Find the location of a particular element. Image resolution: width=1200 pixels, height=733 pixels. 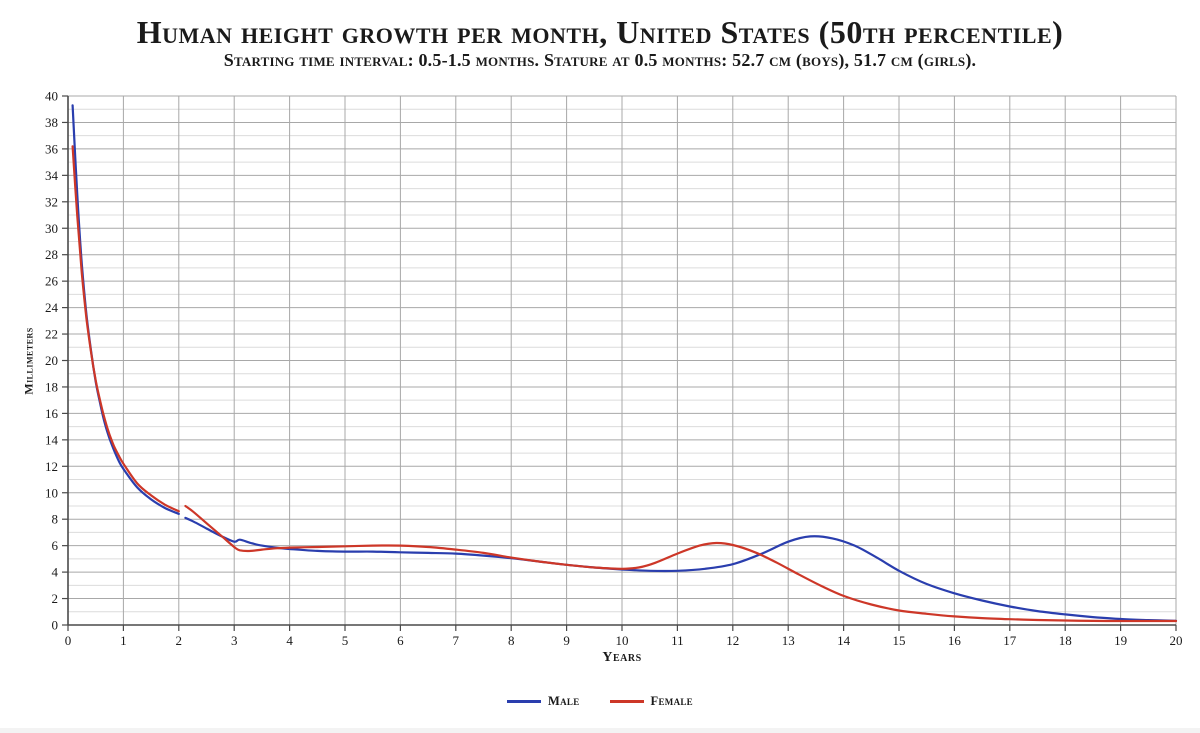

x-tick-label: 4 is located at coordinates (289, 640).